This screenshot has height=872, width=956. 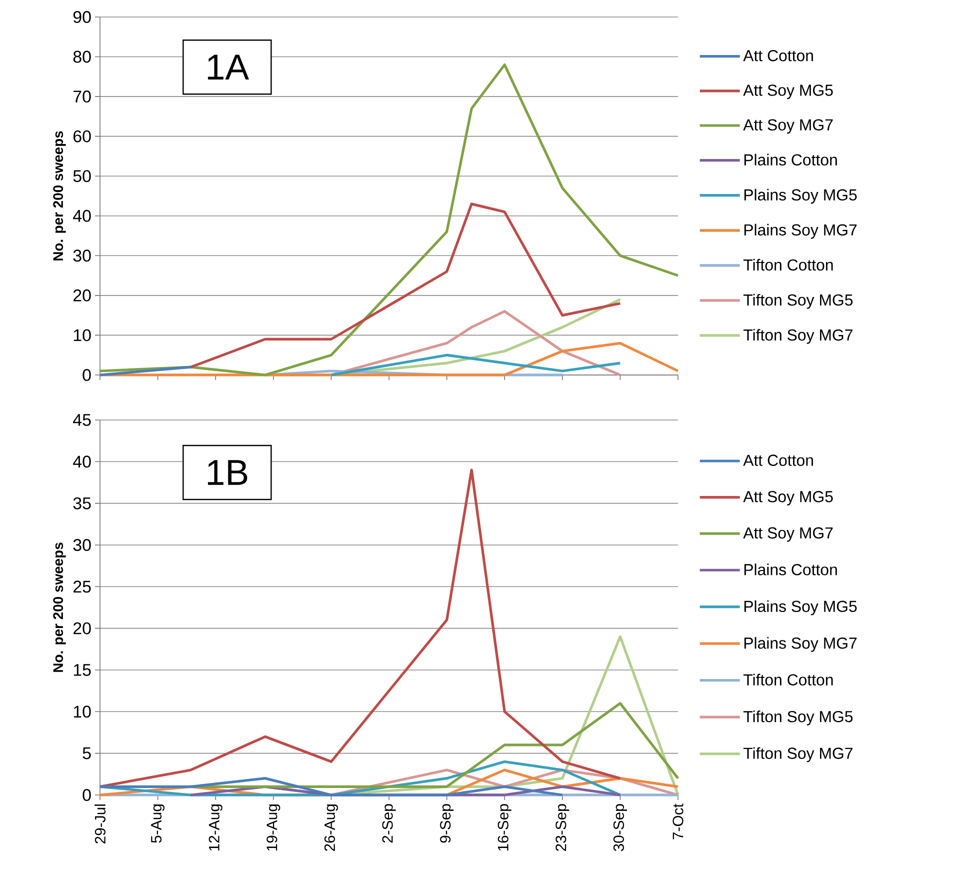 What do you see at coordinates (82, 670) in the screenshot?
I see `y-tick-label: 15` at bounding box center [82, 670].